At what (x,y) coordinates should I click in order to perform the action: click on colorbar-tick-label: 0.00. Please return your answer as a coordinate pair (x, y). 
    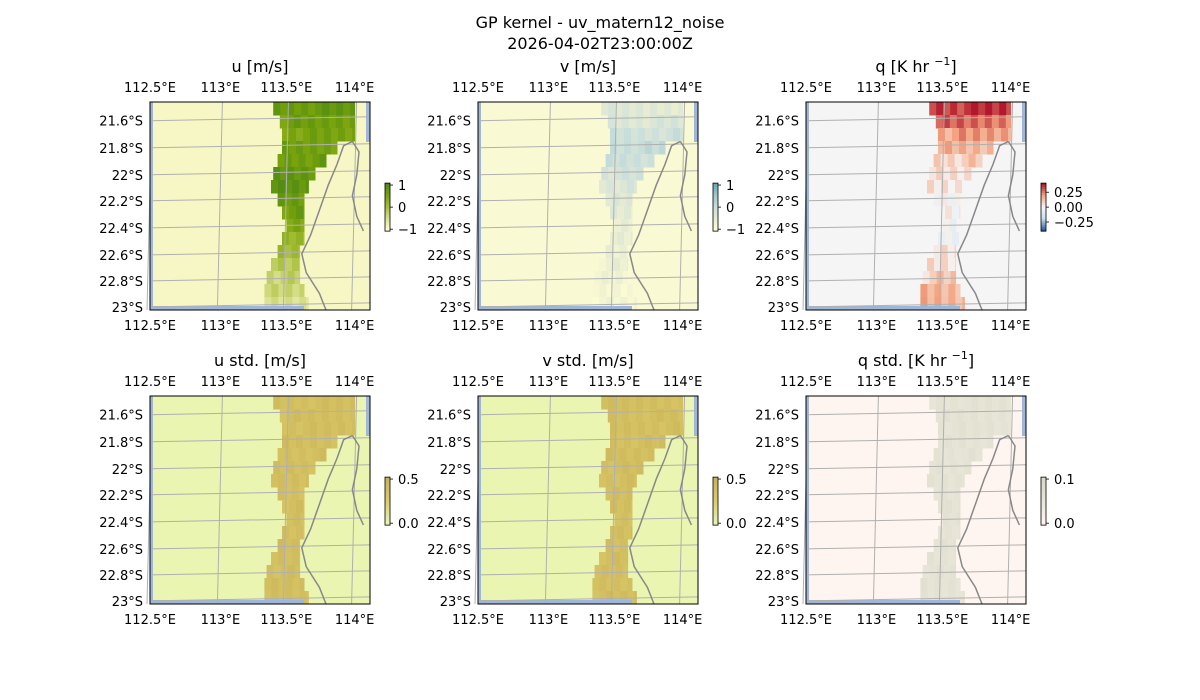
    Looking at the image, I should click on (1068, 208).